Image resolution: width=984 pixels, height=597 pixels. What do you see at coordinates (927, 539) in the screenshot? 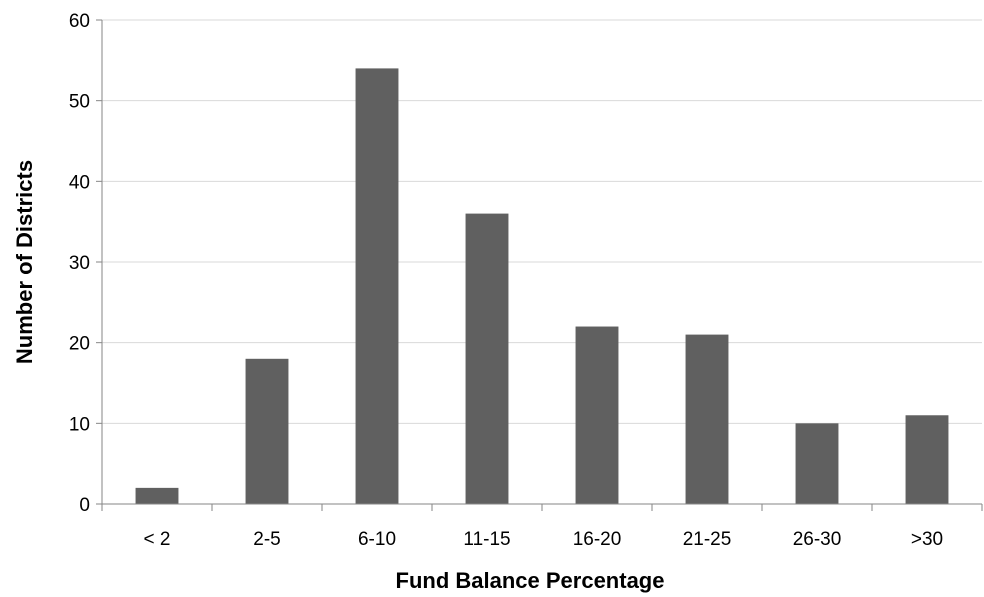
I see `x-tick-label: >30` at bounding box center [927, 539].